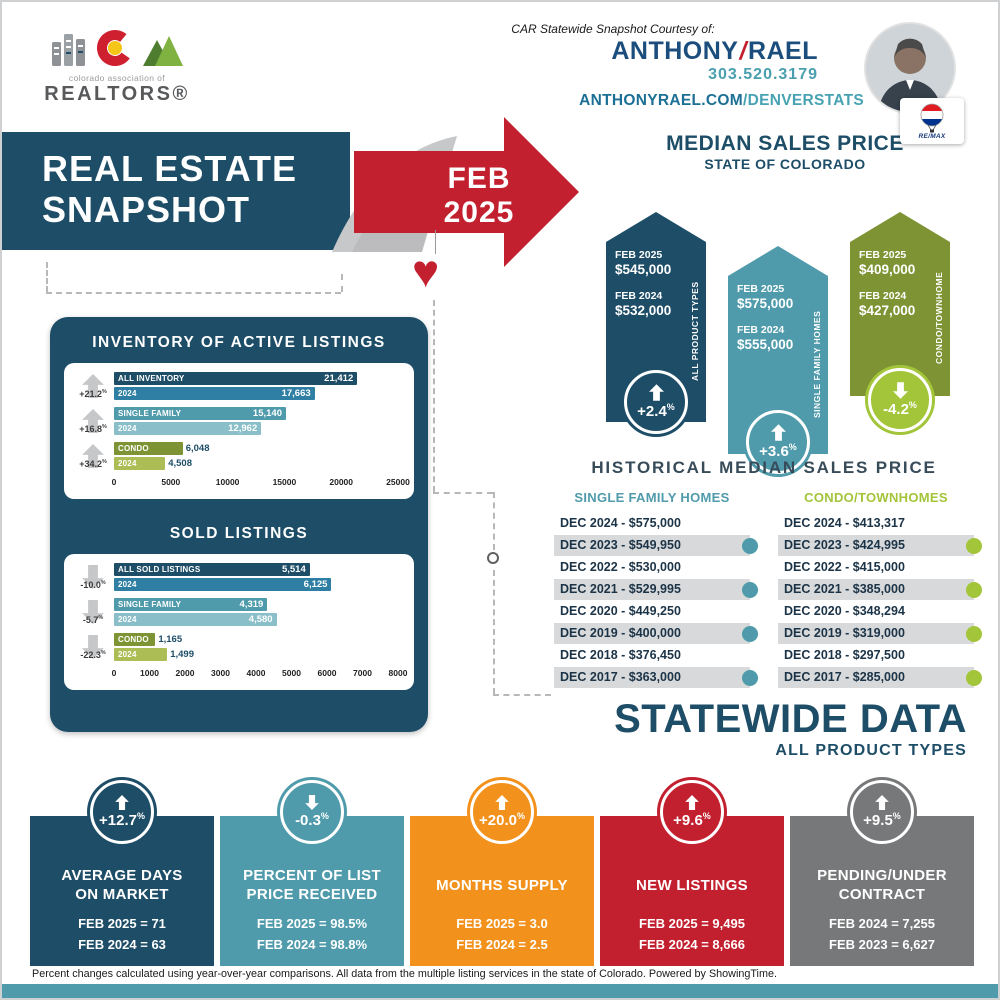 This screenshot has width=1000, height=1000. What do you see at coordinates (479, 212) in the screenshot?
I see `report-year: 2025` at bounding box center [479, 212].